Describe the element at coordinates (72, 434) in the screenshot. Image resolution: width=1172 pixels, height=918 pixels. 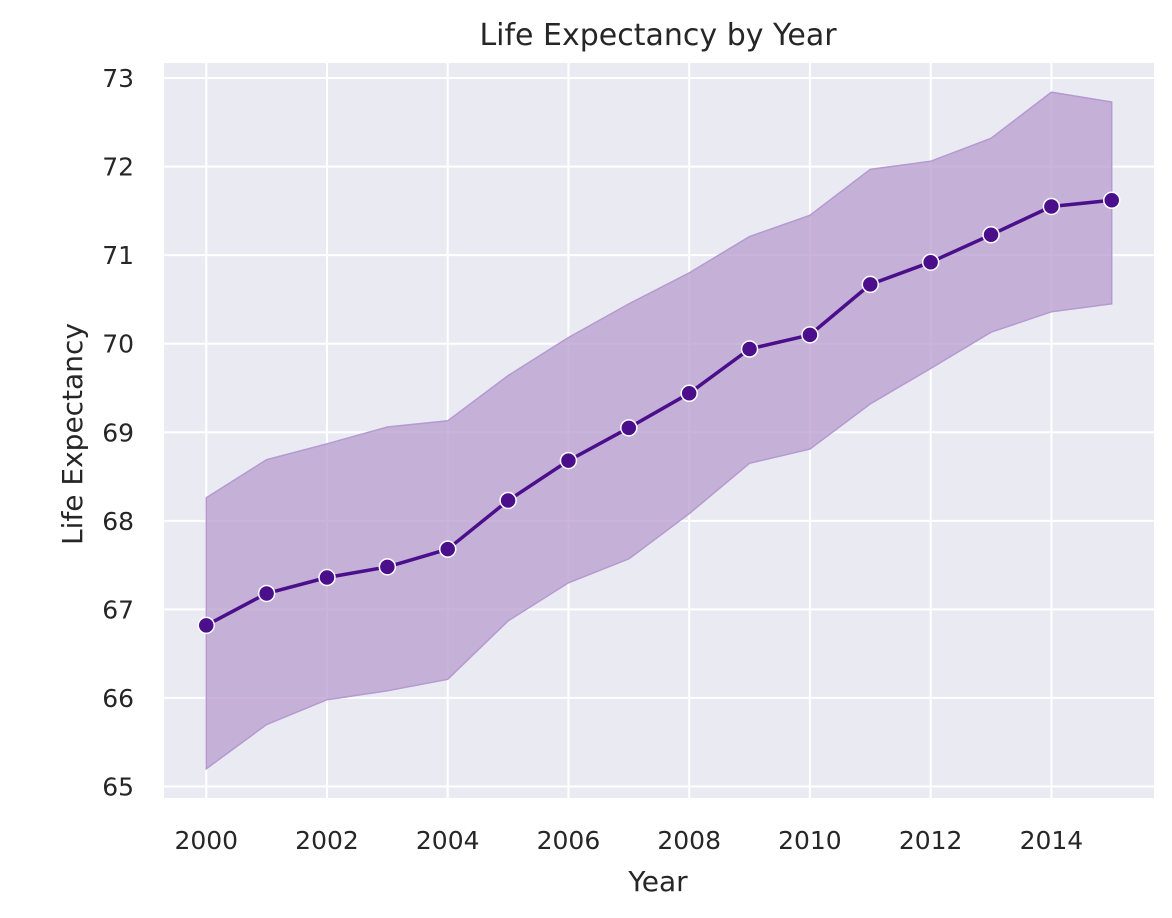
I see `y-axis-label: Life Expectancy` at that location.